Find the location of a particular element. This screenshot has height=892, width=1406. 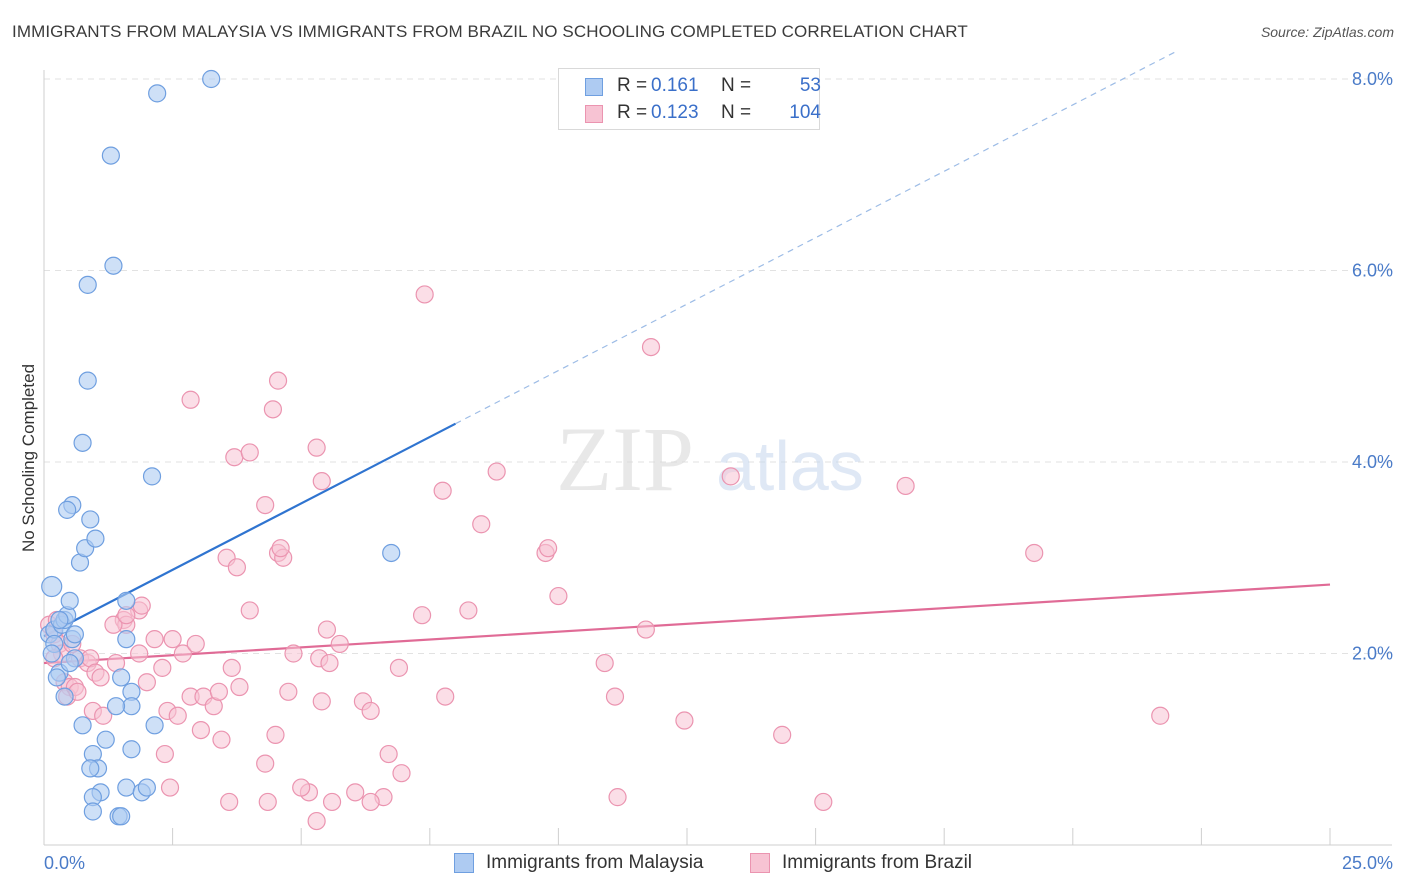

y-tick-label: 8.0% is located at coordinates (1372, 79).